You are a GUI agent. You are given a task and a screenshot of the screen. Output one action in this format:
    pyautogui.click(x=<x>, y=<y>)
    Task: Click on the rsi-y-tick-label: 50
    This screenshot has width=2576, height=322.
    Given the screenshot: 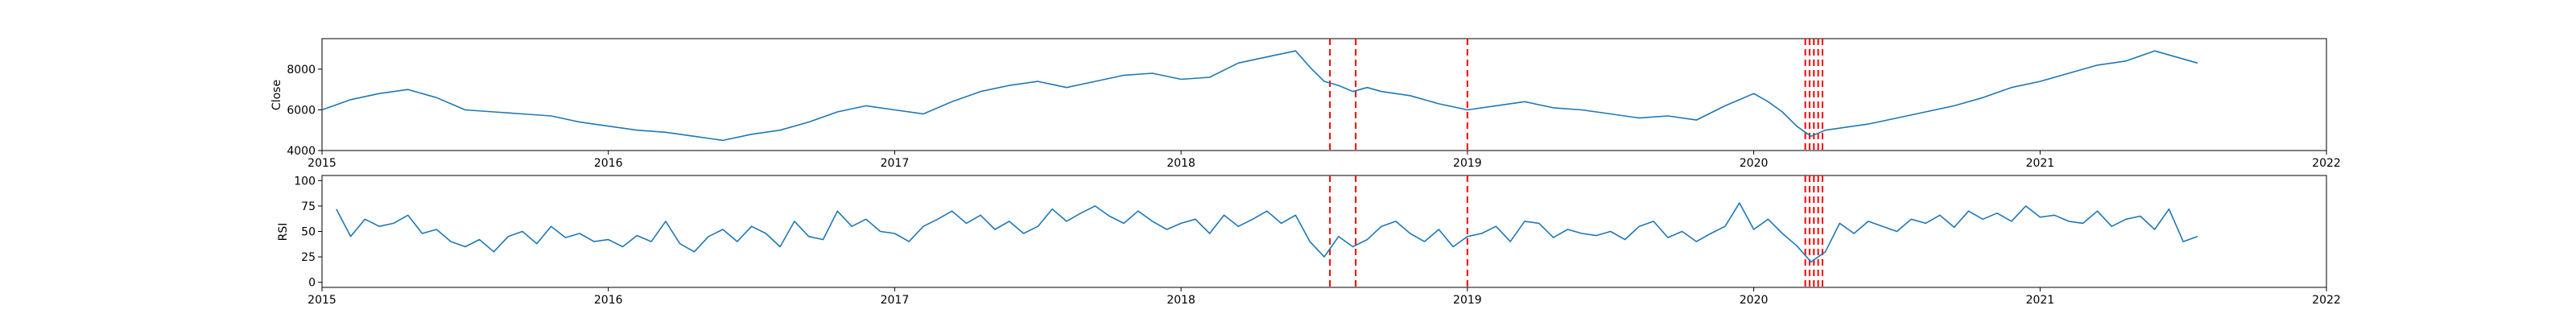 What is the action you would take?
    pyautogui.click(x=308, y=232)
    